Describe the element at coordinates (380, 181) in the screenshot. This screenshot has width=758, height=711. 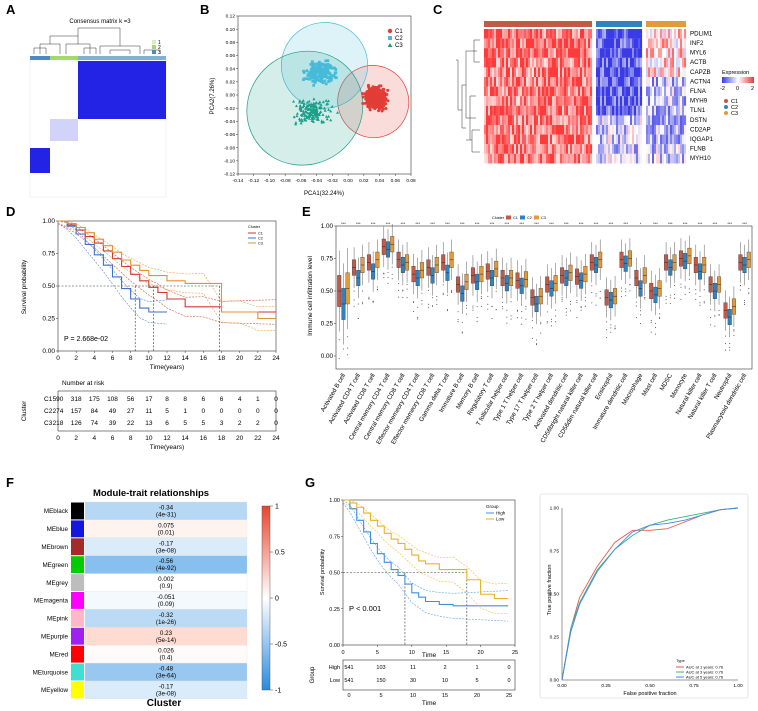
I see `pca-x-tick-label: 0.04` at that location.